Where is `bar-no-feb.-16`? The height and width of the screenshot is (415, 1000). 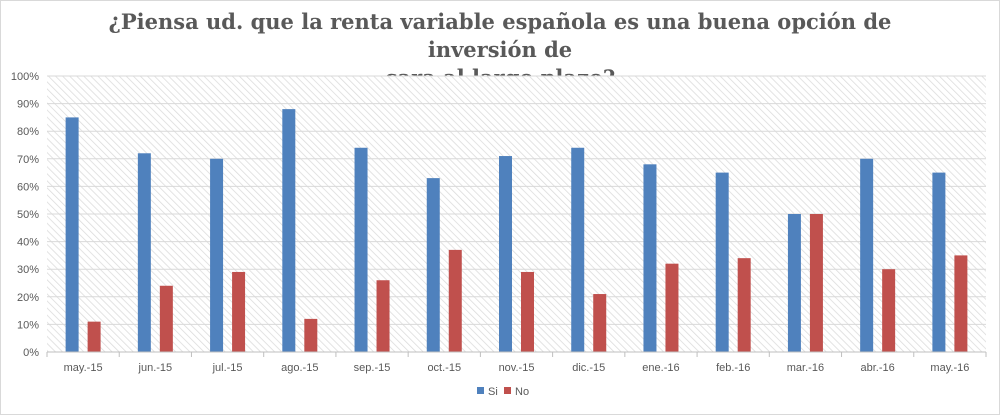
bar-no-feb.-16 is located at coordinates (744, 305).